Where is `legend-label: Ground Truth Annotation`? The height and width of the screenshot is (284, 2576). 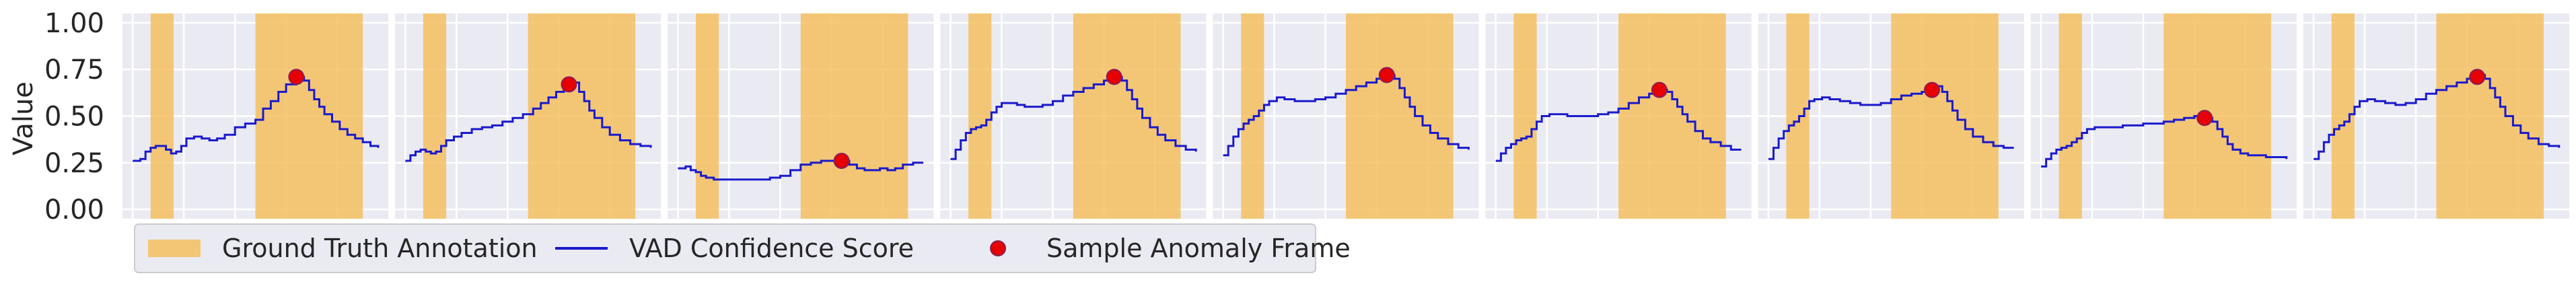 legend-label: Ground Truth Annotation is located at coordinates (380, 248).